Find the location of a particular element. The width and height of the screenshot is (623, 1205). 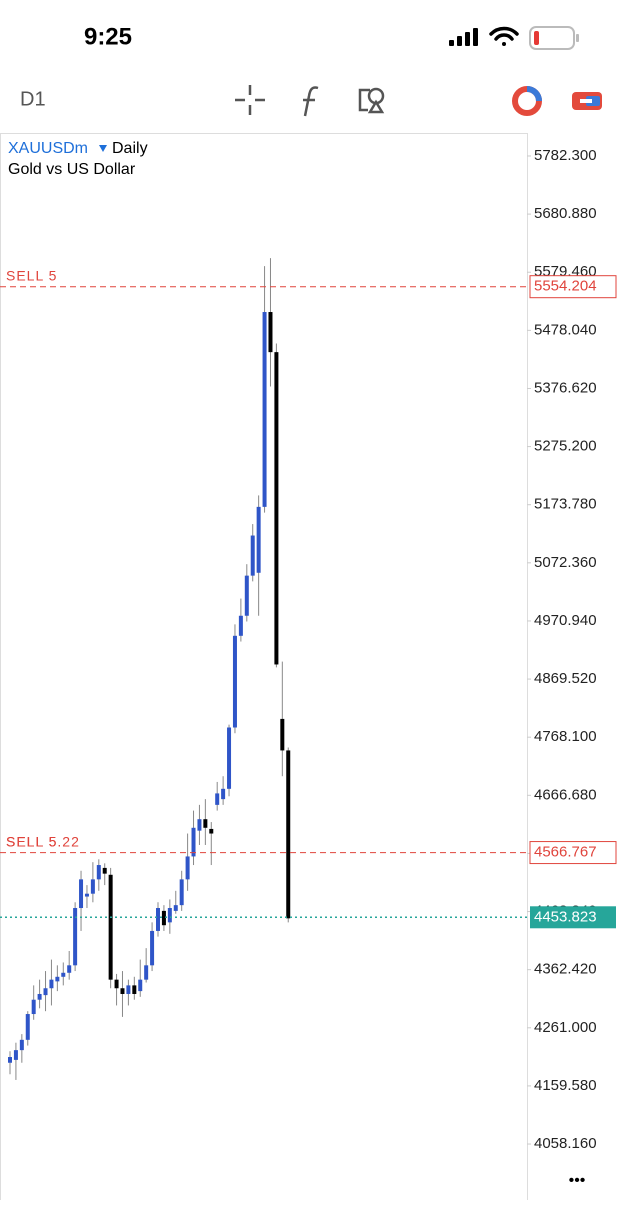

trade-icon is located at coordinates (527, 101).